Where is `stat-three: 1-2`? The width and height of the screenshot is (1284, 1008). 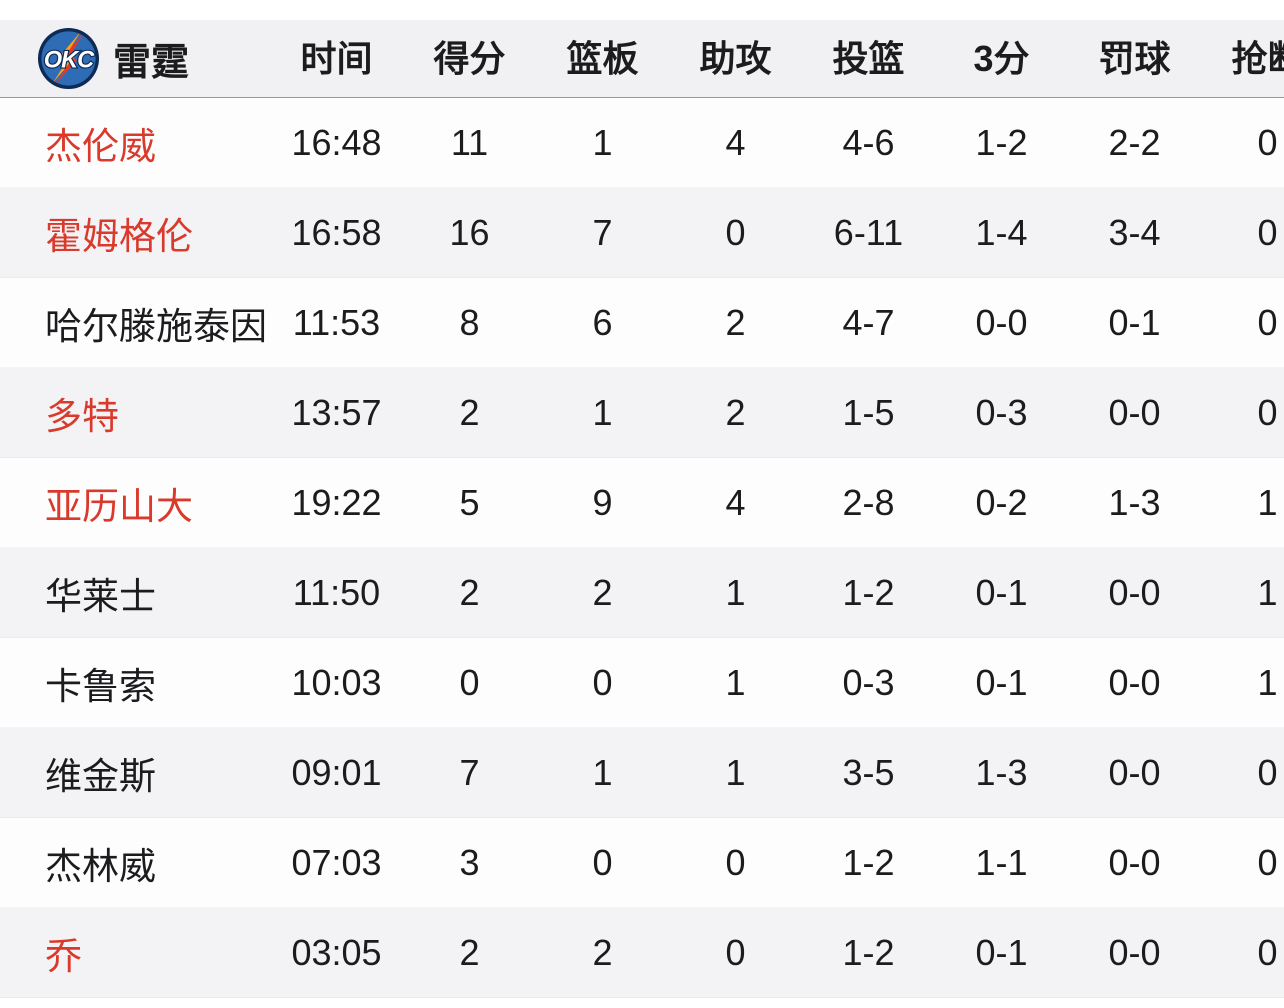
stat-three: 1-2 is located at coordinates (1001, 142).